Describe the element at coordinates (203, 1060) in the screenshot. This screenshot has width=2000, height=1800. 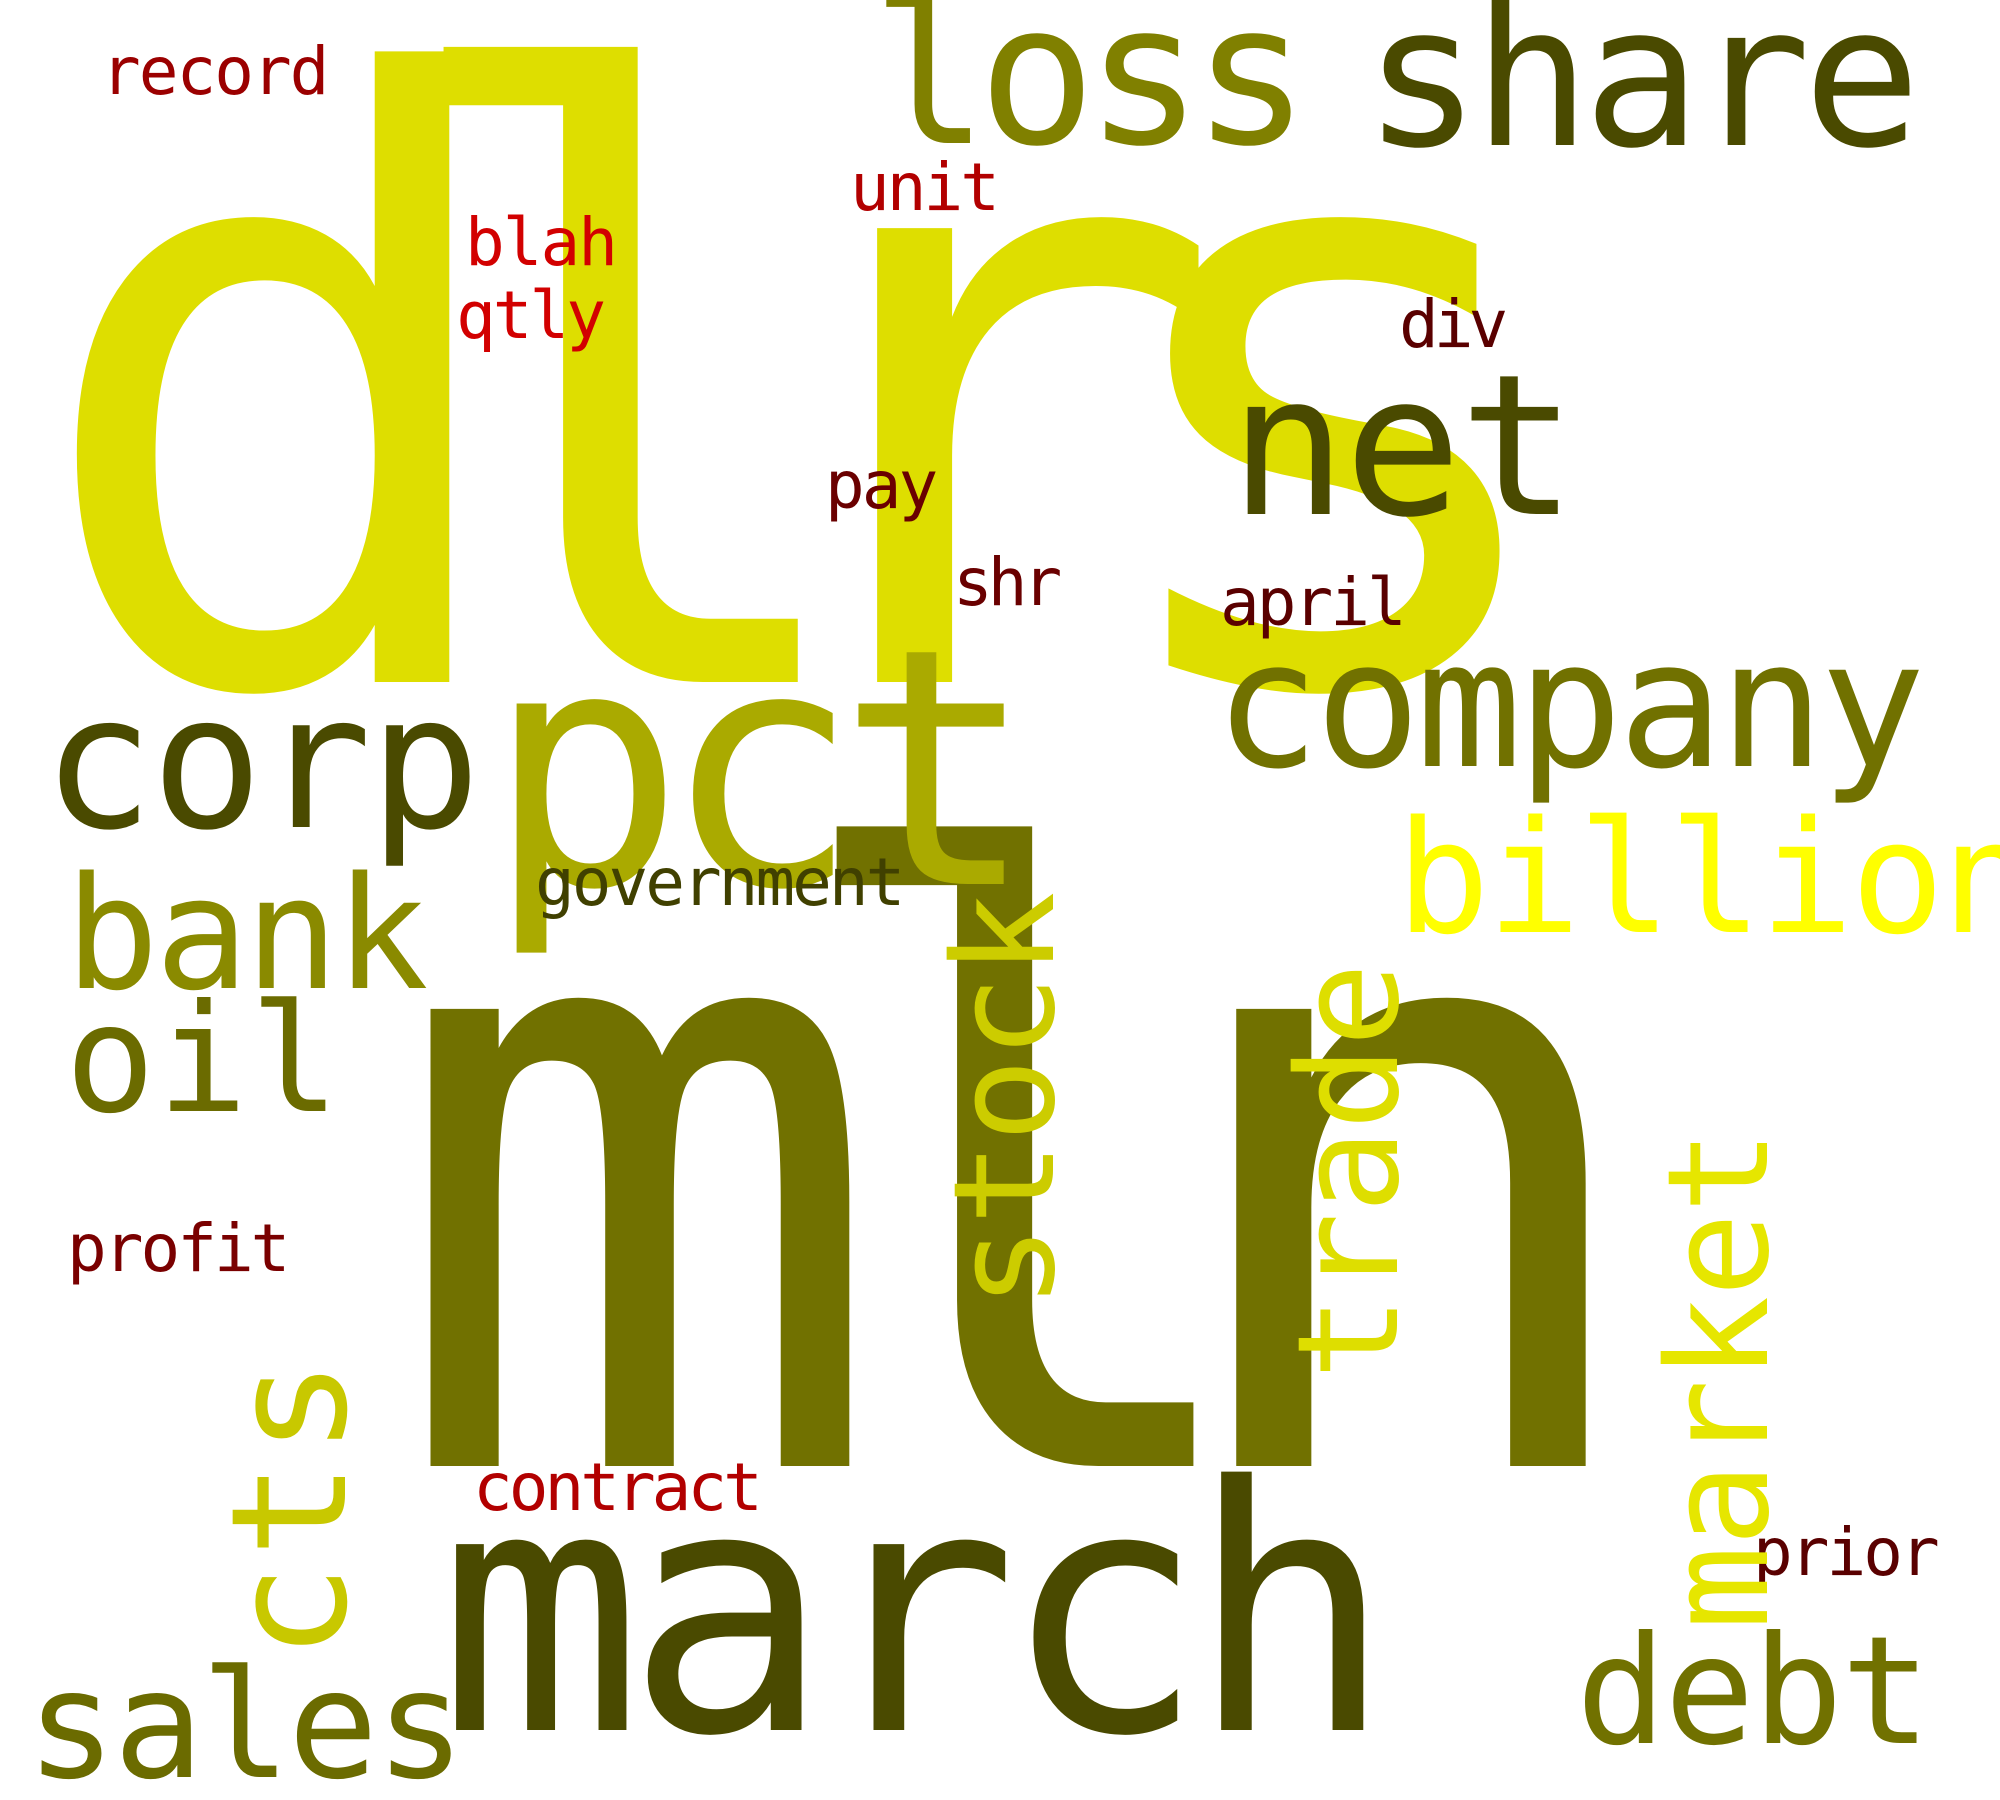
I see `word-oil: oil` at that location.